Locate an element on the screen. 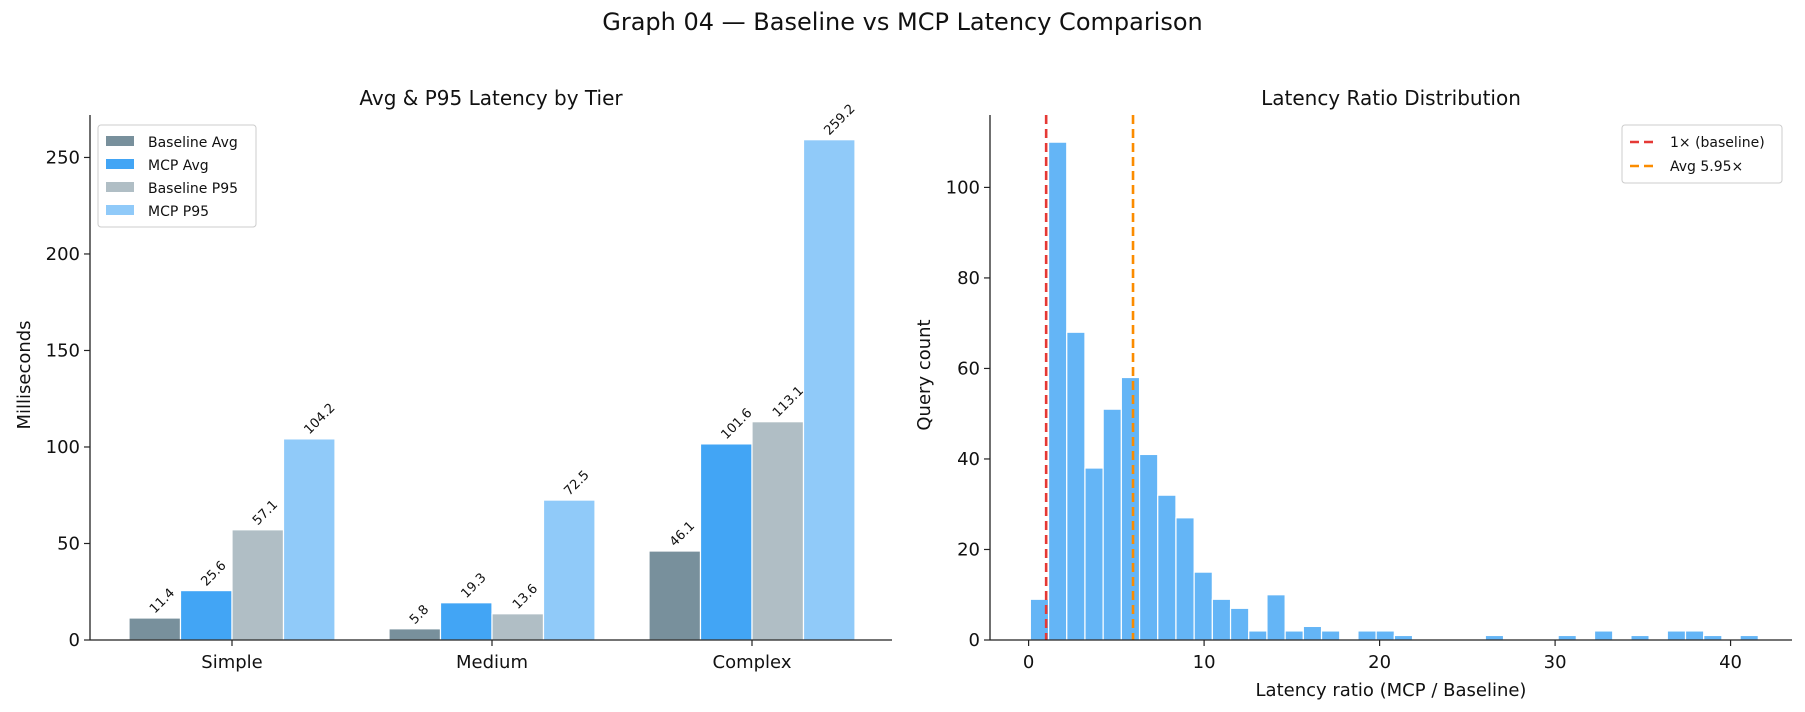 The width and height of the screenshot is (1805, 712). x-tick-label: 10 is located at coordinates (1204, 662).